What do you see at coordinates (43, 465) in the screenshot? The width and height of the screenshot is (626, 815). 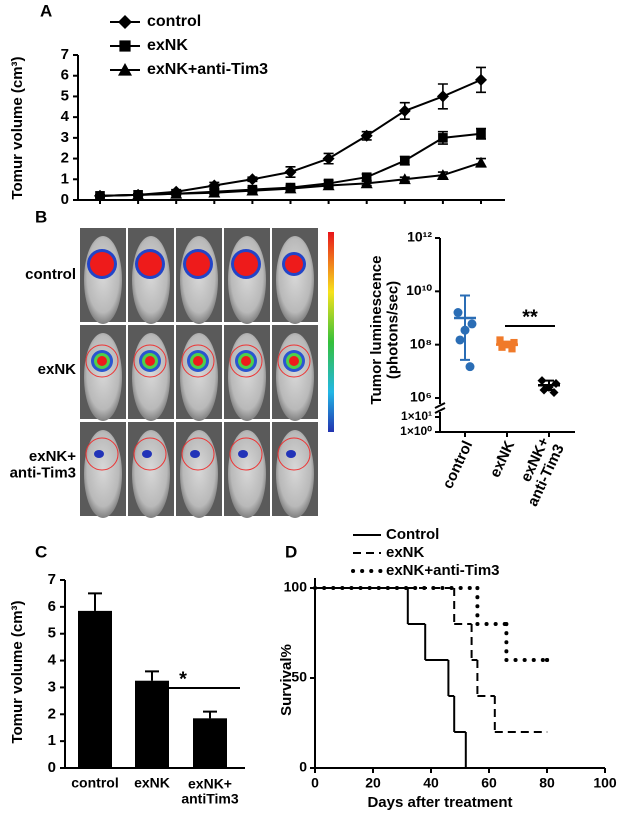 I see `row-label: exNK+ anti-Tim3` at bounding box center [43, 465].